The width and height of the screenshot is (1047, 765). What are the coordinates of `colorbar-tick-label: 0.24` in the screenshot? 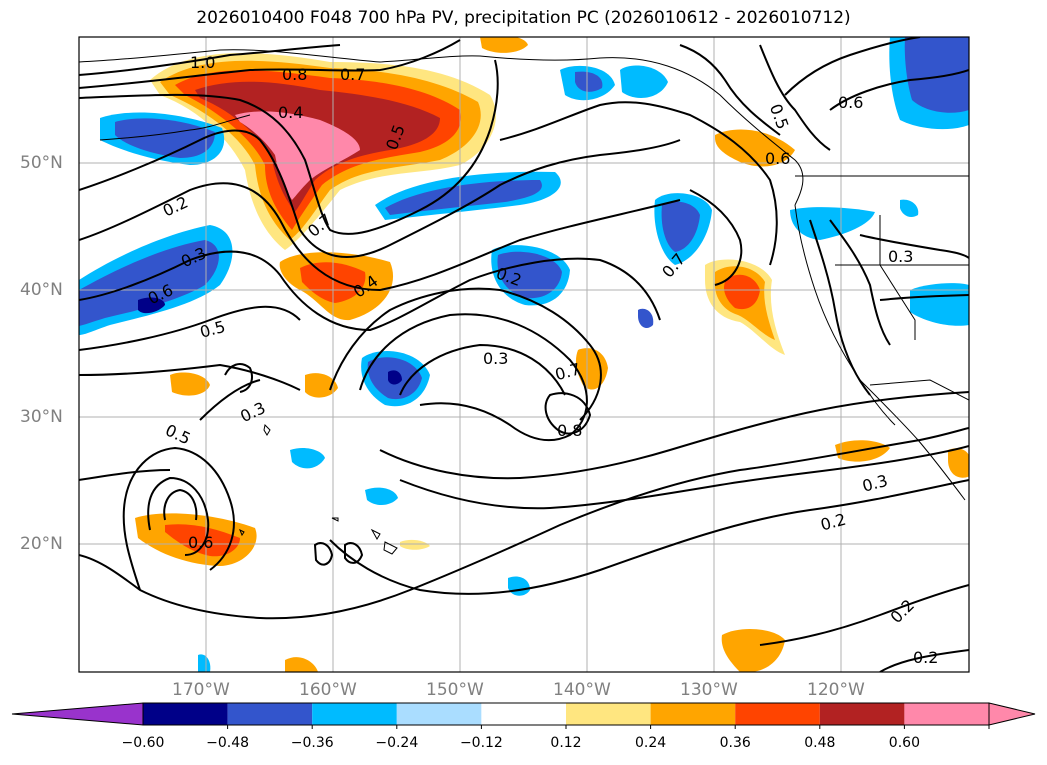 It's located at (651, 743).